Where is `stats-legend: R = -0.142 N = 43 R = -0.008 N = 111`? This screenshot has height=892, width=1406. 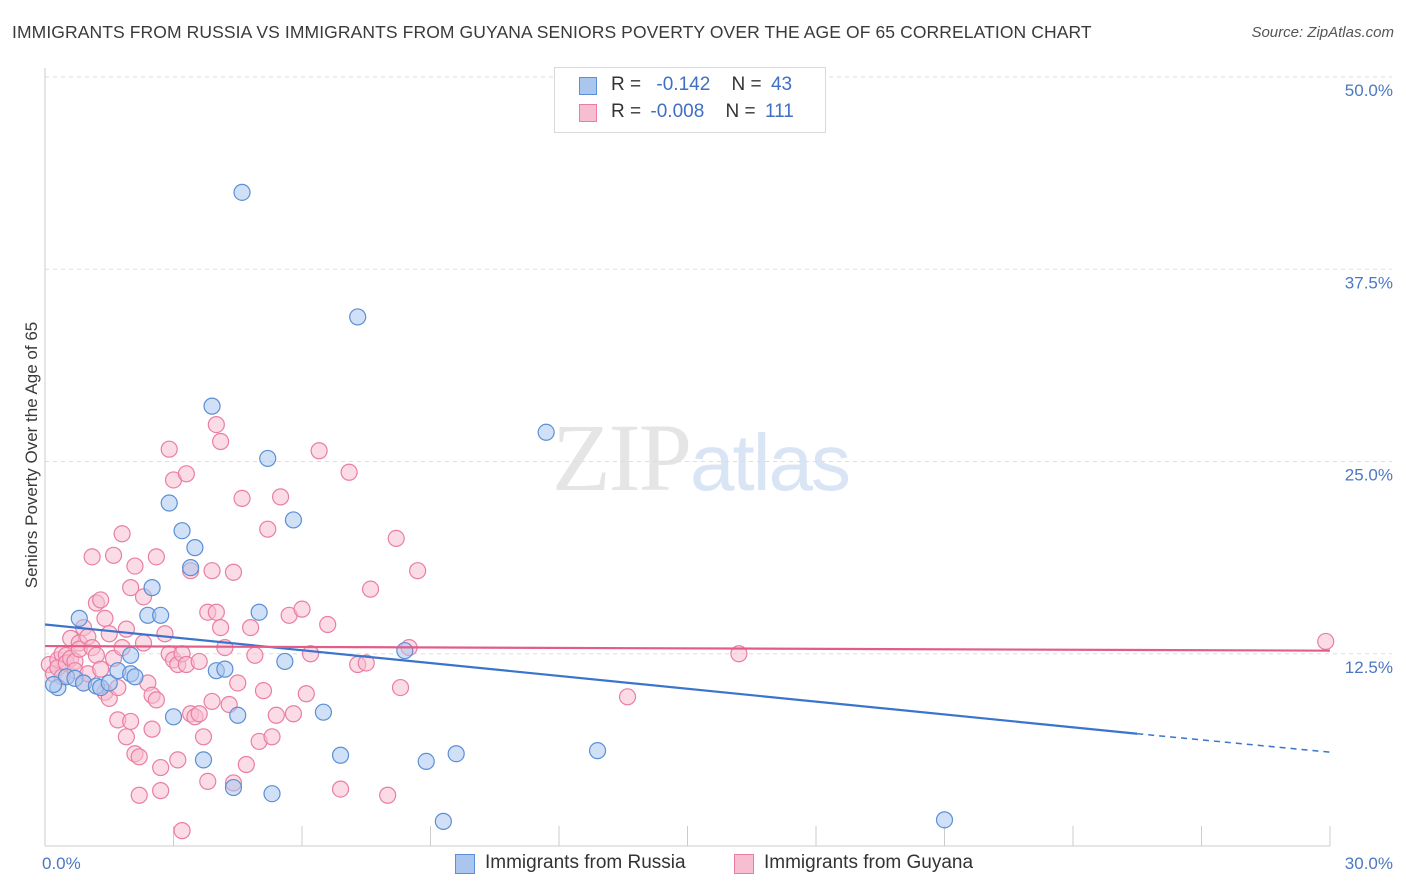 stats-legend: R = -0.142 N = 43 R = -0.008 N = 111 is located at coordinates (690, 100).